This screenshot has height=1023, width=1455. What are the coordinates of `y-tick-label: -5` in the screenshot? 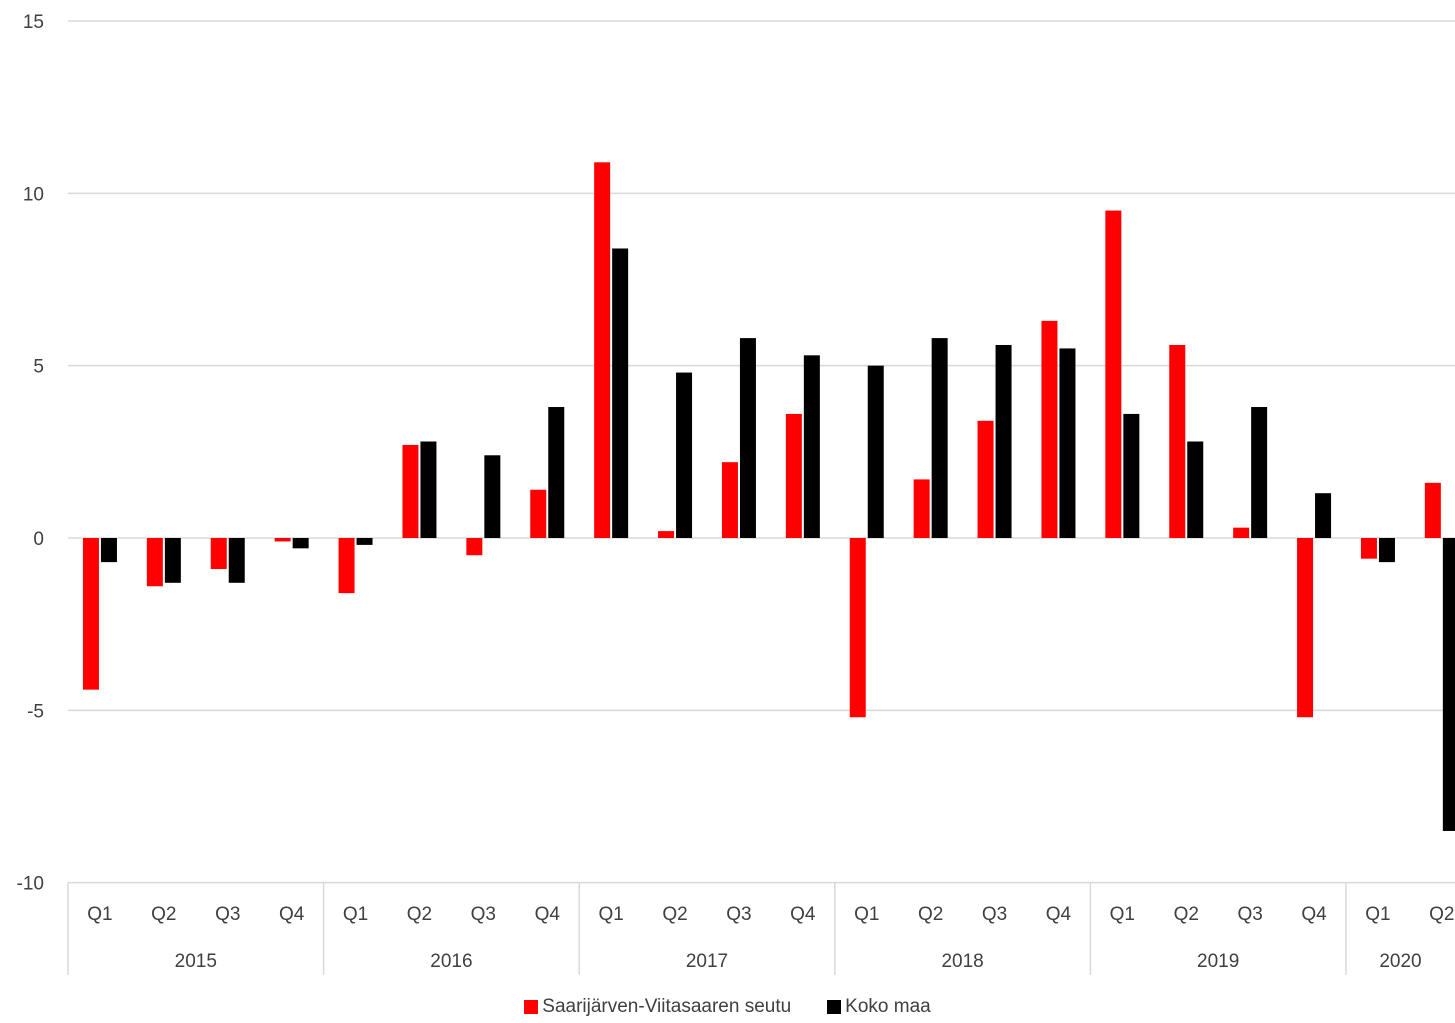 It's located at (35, 711).